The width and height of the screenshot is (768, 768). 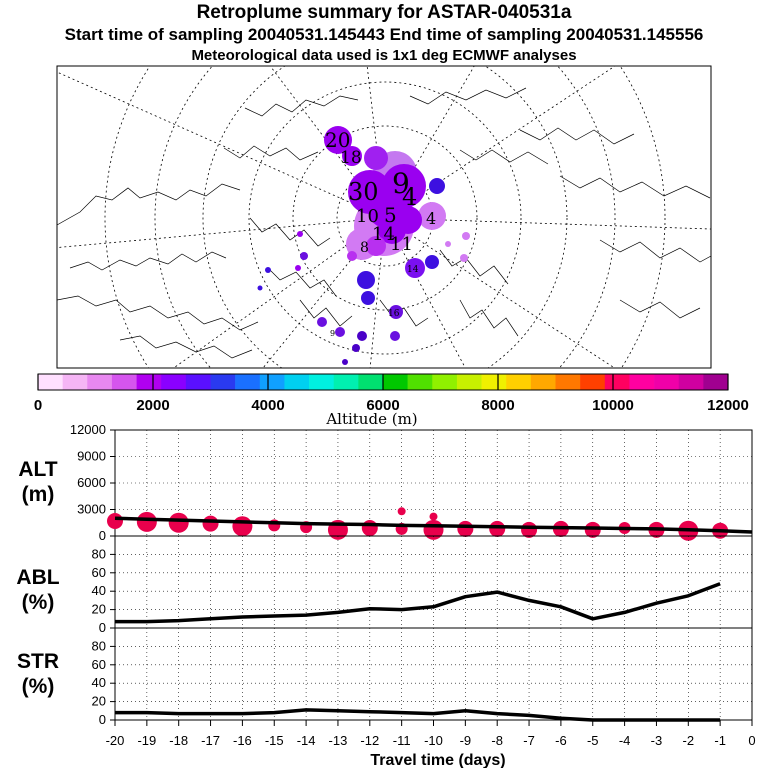 I want to click on x-tick-label: 0, so click(x=751, y=740).